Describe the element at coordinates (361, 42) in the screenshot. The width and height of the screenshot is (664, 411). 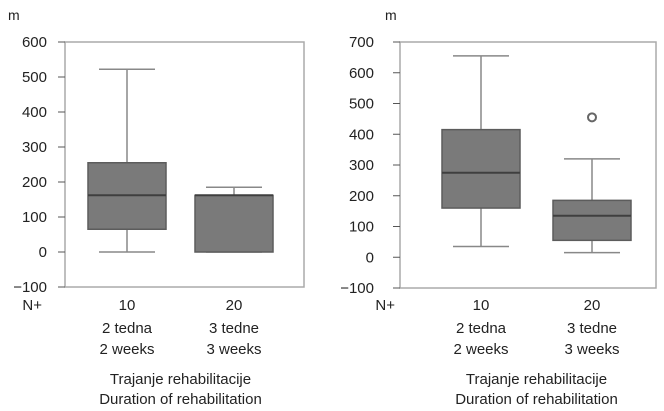
I see `y-tick-label: 700` at that location.